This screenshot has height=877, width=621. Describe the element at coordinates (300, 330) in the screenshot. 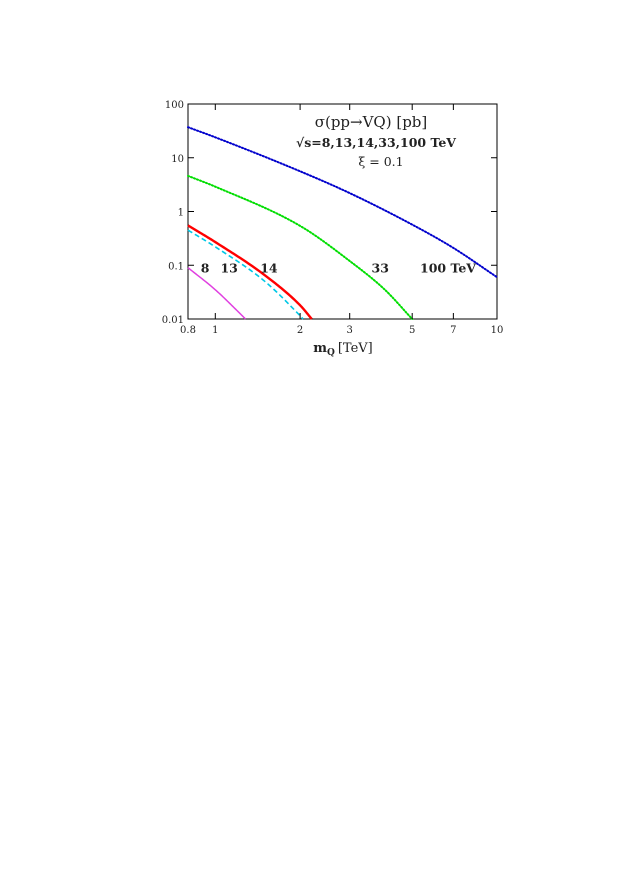

I see `x-tick-label: 2` at that location.